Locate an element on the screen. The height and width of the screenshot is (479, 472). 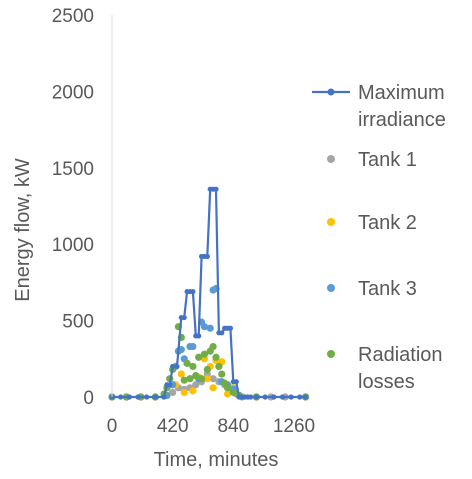
legend-label: Maximum irradiance is located at coordinates (402, 106).